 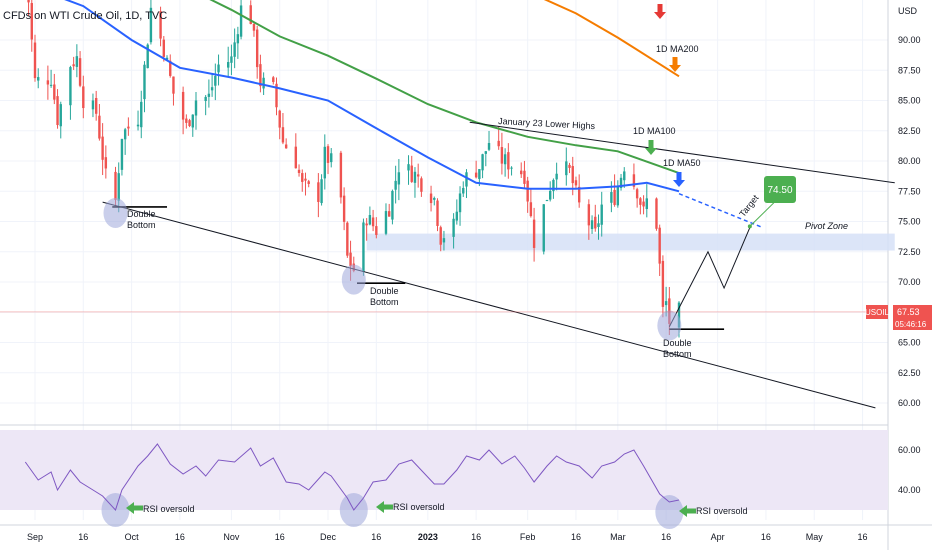 What do you see at coordinates (651, 151) in the screenshot?
I see `ma100-arrow-head` at bounding box center [651, 151].